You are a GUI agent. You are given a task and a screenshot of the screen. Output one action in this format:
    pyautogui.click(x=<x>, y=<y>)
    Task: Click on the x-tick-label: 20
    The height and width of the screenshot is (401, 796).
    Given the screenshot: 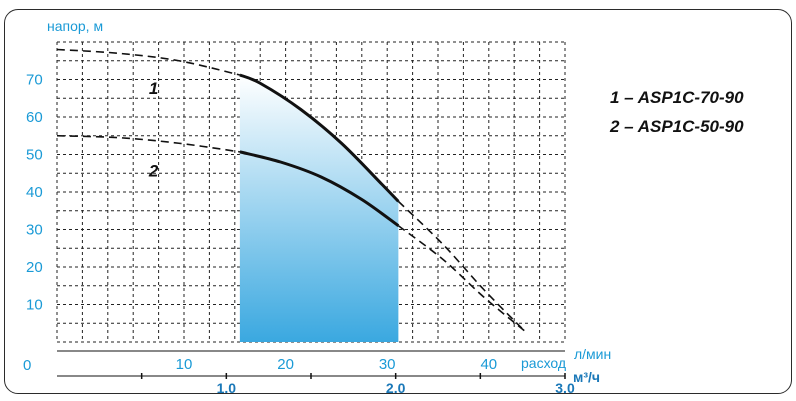 What is the action you would take?
    pyautogui.click(x=285, y=364)
    